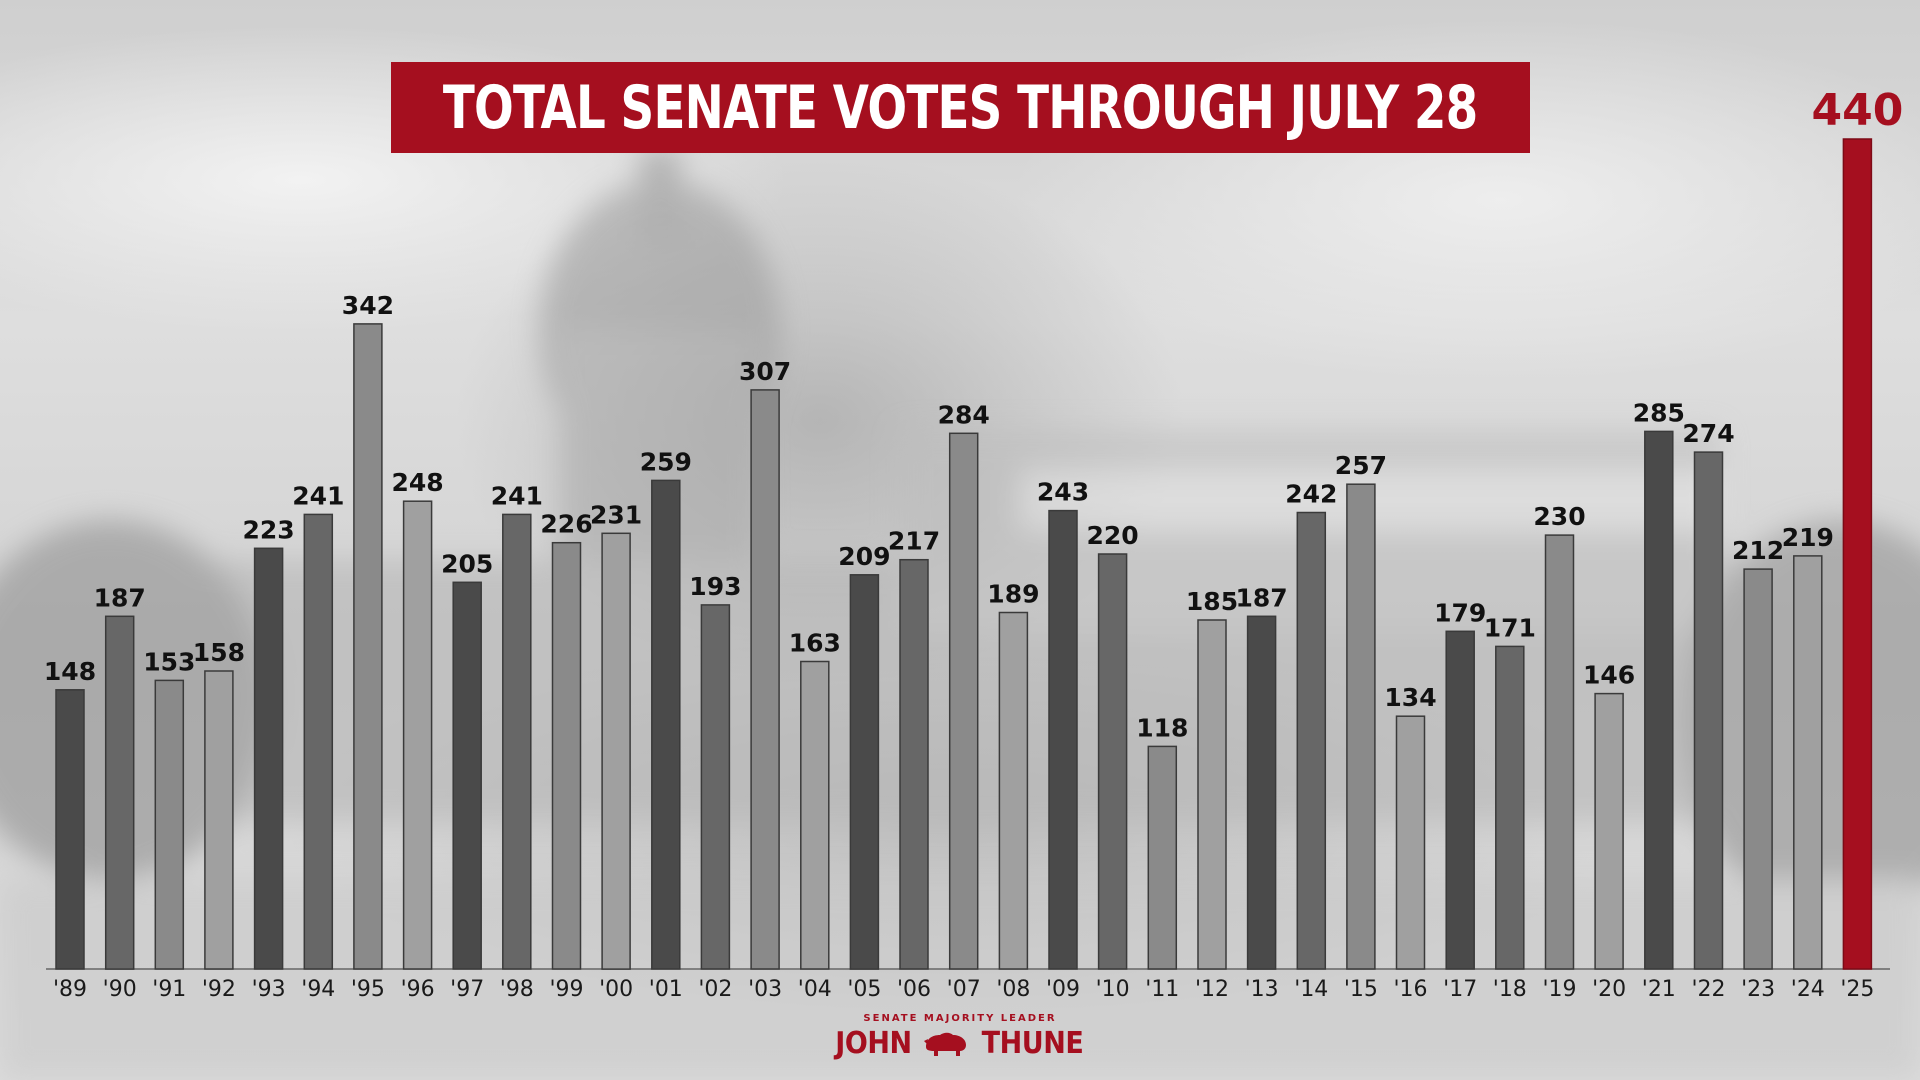 This screenshot has height=1080, width=1920. I want to click on logo-wordmark: JOHN THUNE, so click(960, 1043).